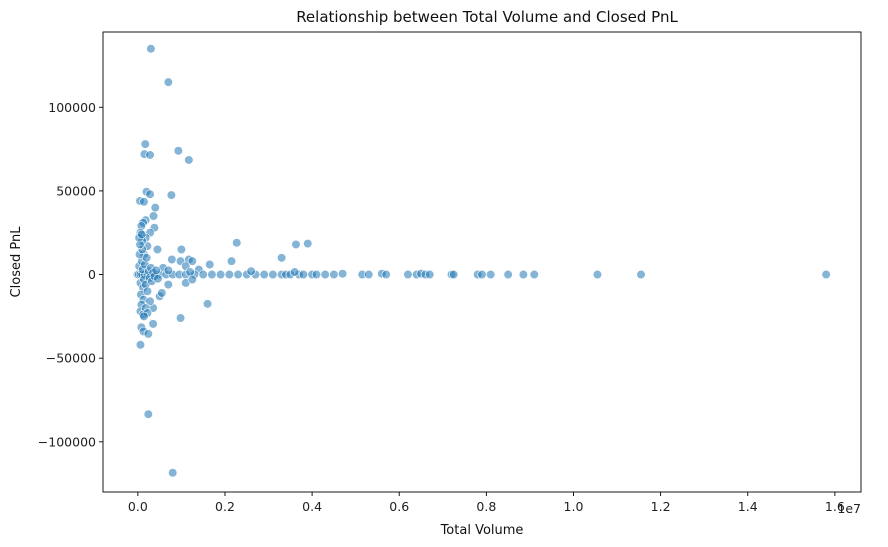 Image resolution: width=888 pixels, height=547 pixels. I want to click on x-tick-label: 0.8, so click(486, 506).